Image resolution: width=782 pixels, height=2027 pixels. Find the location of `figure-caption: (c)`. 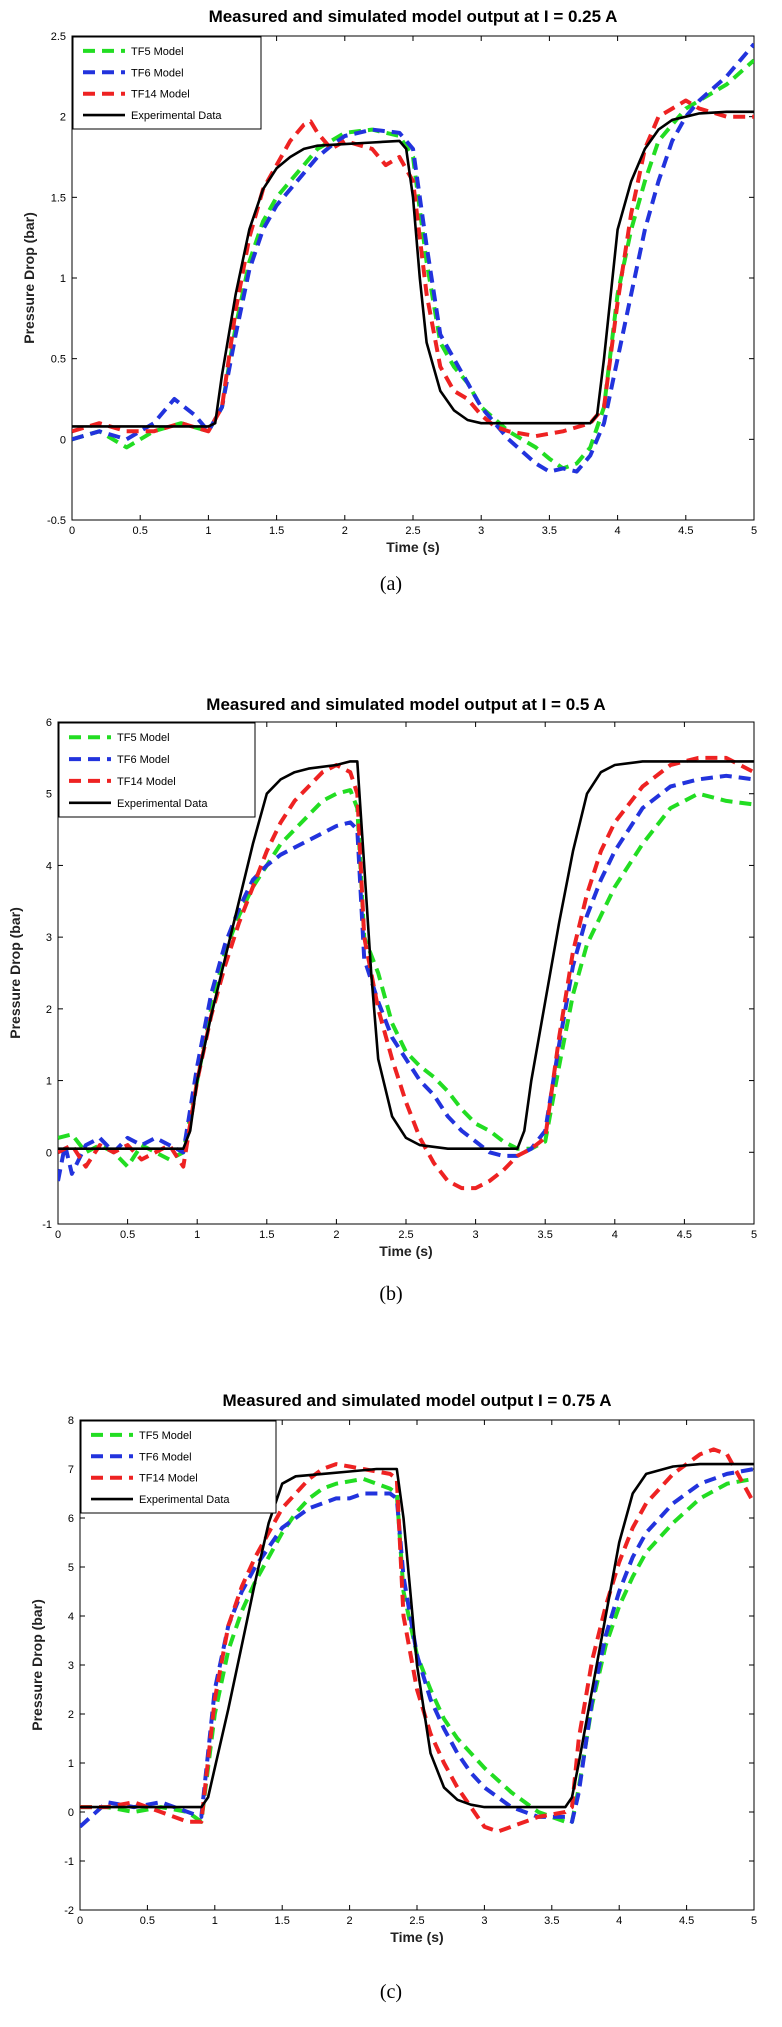

figure-caption: (c) is located at coordinates (391, 1992).